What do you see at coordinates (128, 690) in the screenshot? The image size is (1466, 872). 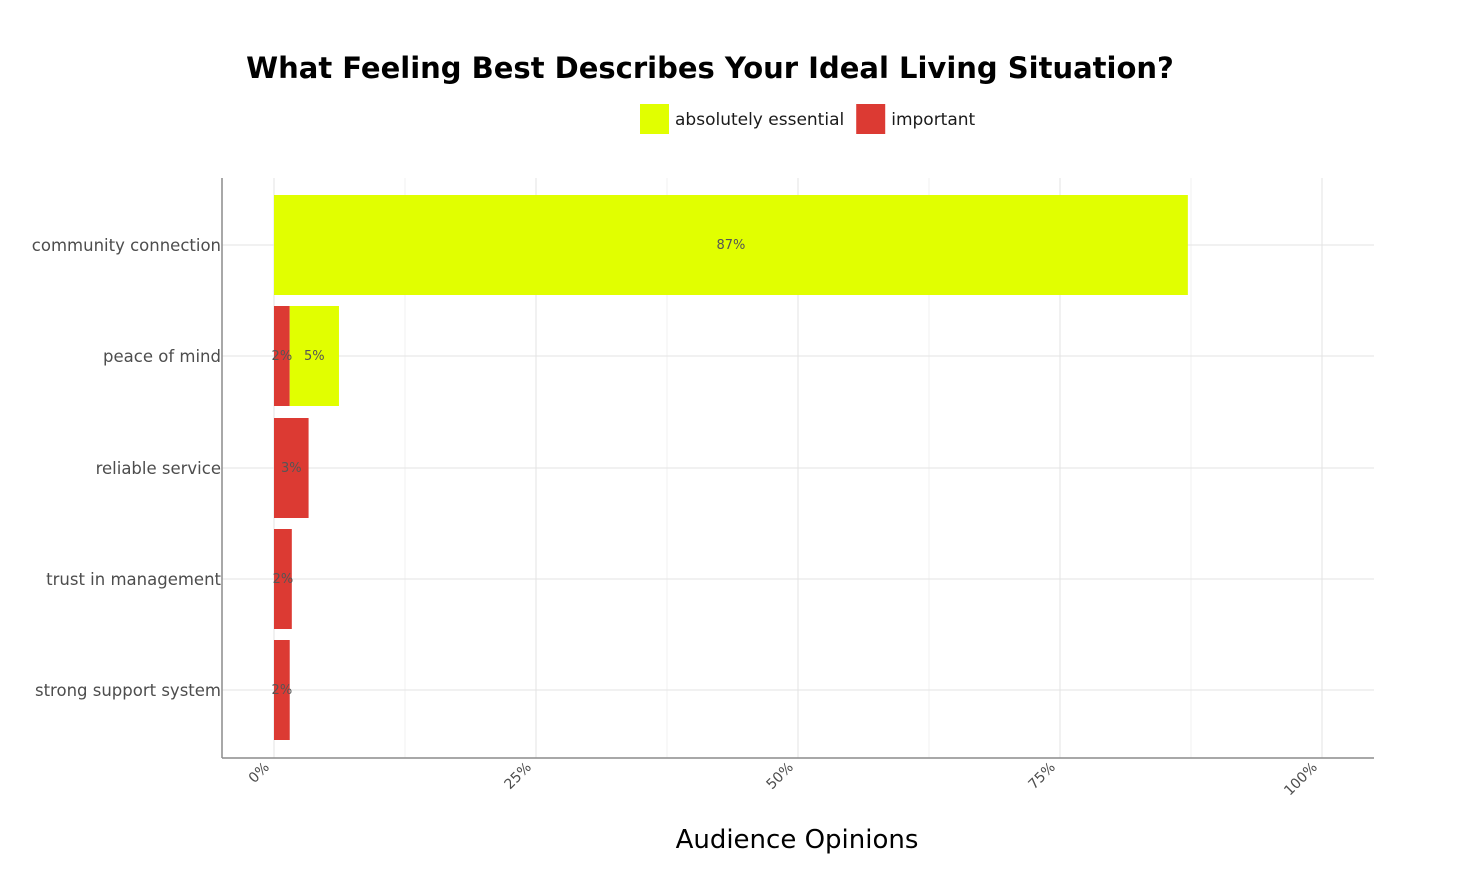 I see `category-label: strong support system` at bounding box center [128, 690].